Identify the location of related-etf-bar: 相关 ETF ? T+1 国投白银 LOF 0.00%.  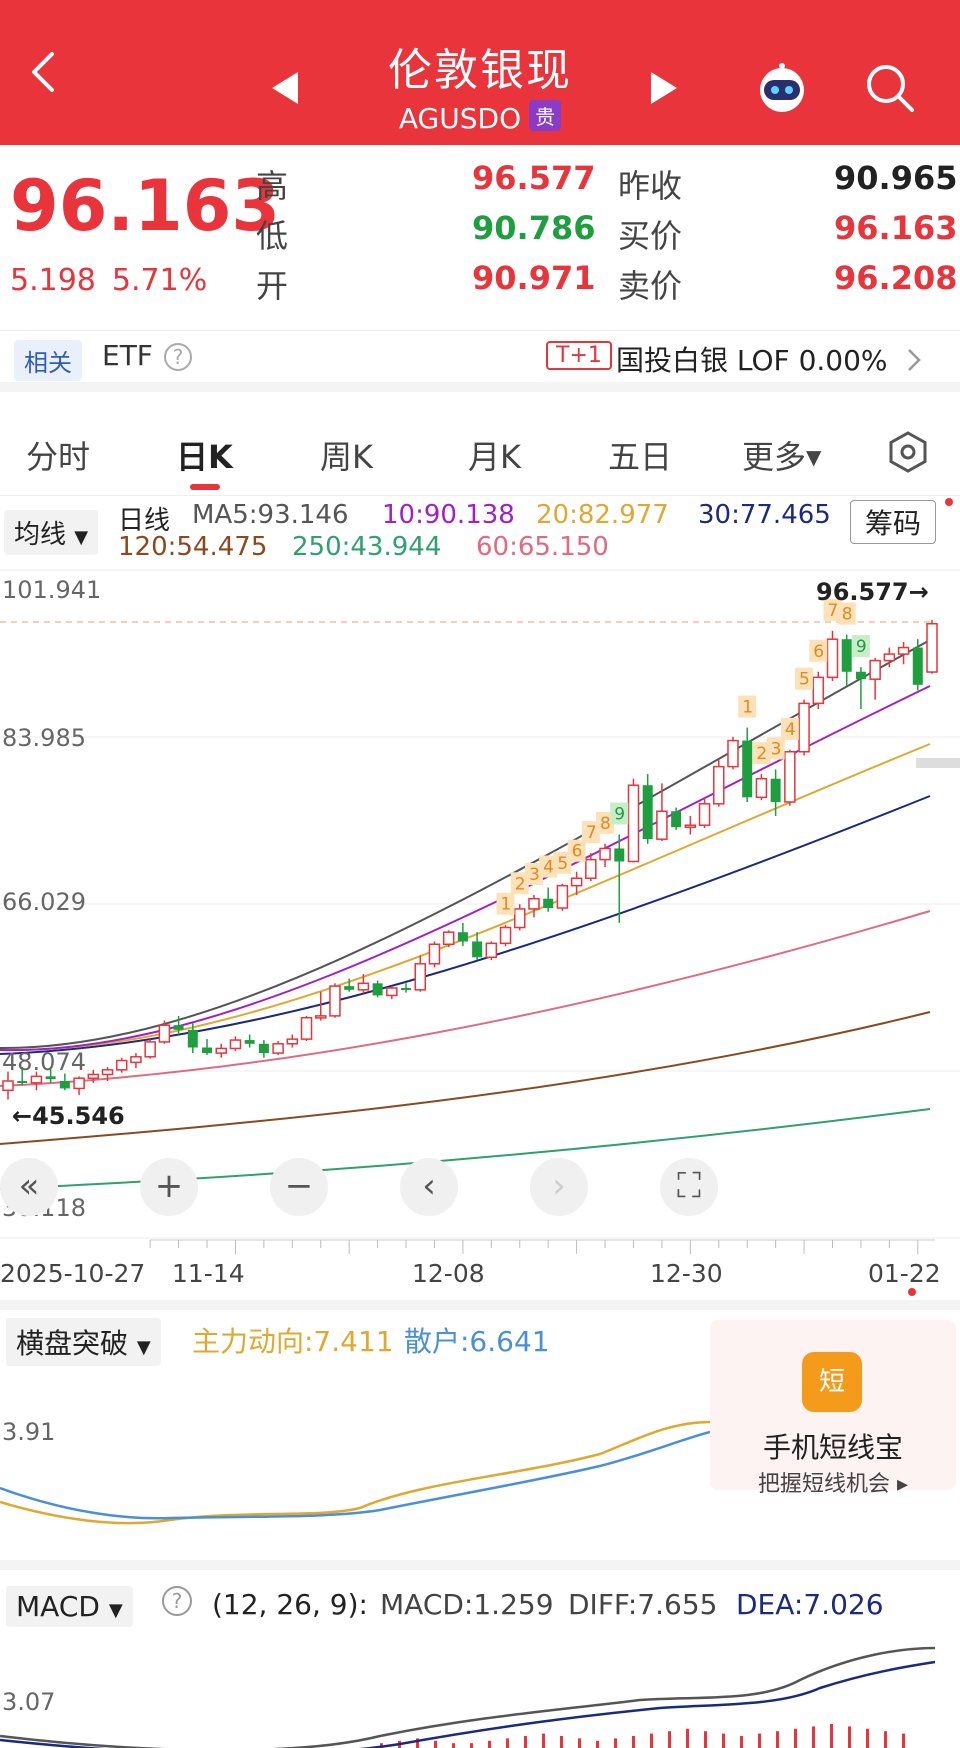
(480, 361).